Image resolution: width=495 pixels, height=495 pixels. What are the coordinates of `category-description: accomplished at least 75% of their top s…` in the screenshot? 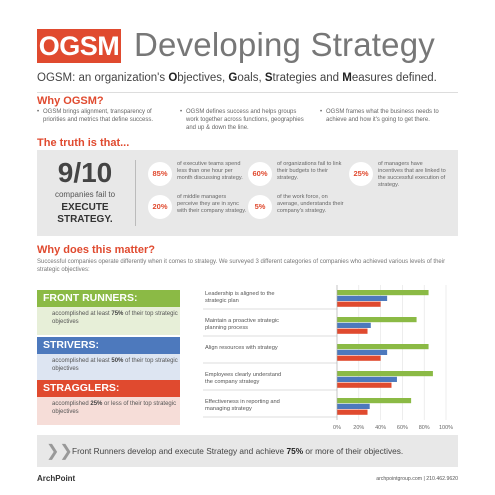 It's located at (108, 321).